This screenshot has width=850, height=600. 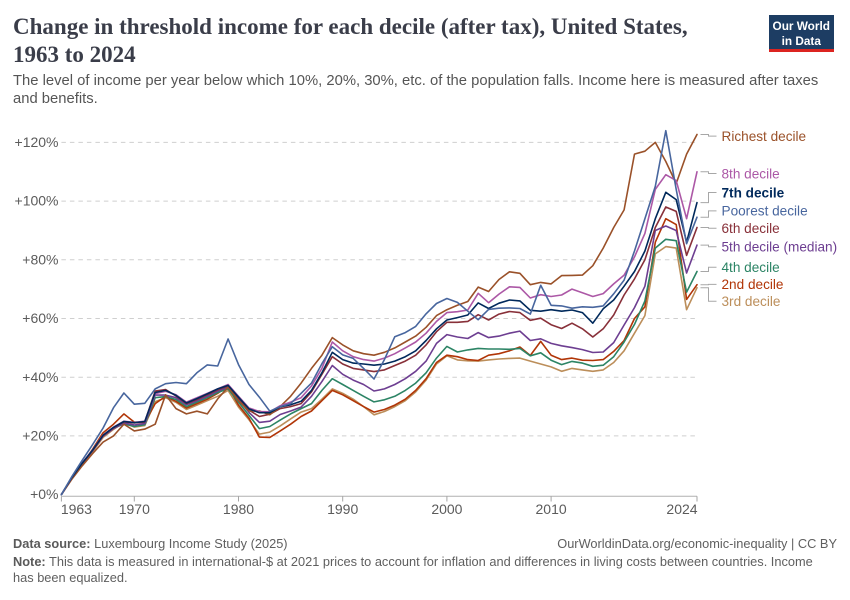 I want to click on svg-text: 8th decile, so click(x=751, y=173).